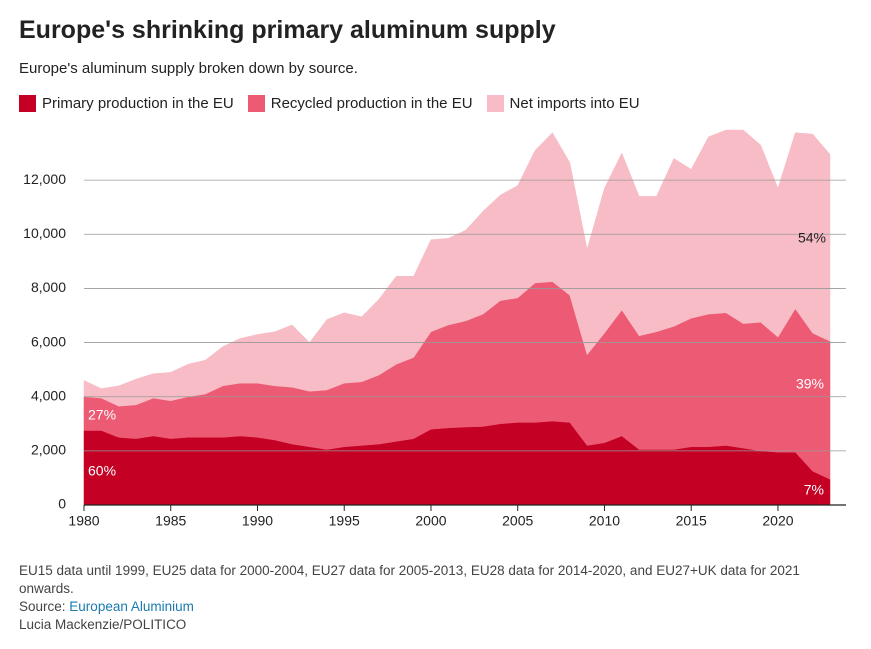 The image size is (871, 649). What do you see at coordinates (62, 504) in the screenshot?
I see `y-tick-label: 0` at bounding box center [62, 504].